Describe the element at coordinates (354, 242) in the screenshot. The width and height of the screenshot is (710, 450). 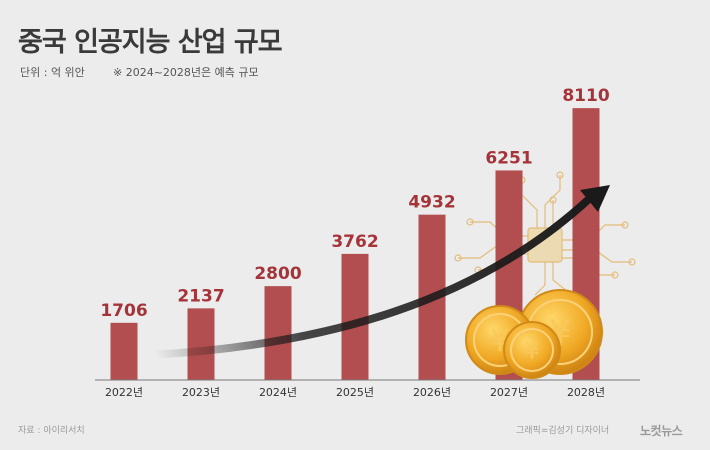
I see `value-label-3: 3762` at that location.